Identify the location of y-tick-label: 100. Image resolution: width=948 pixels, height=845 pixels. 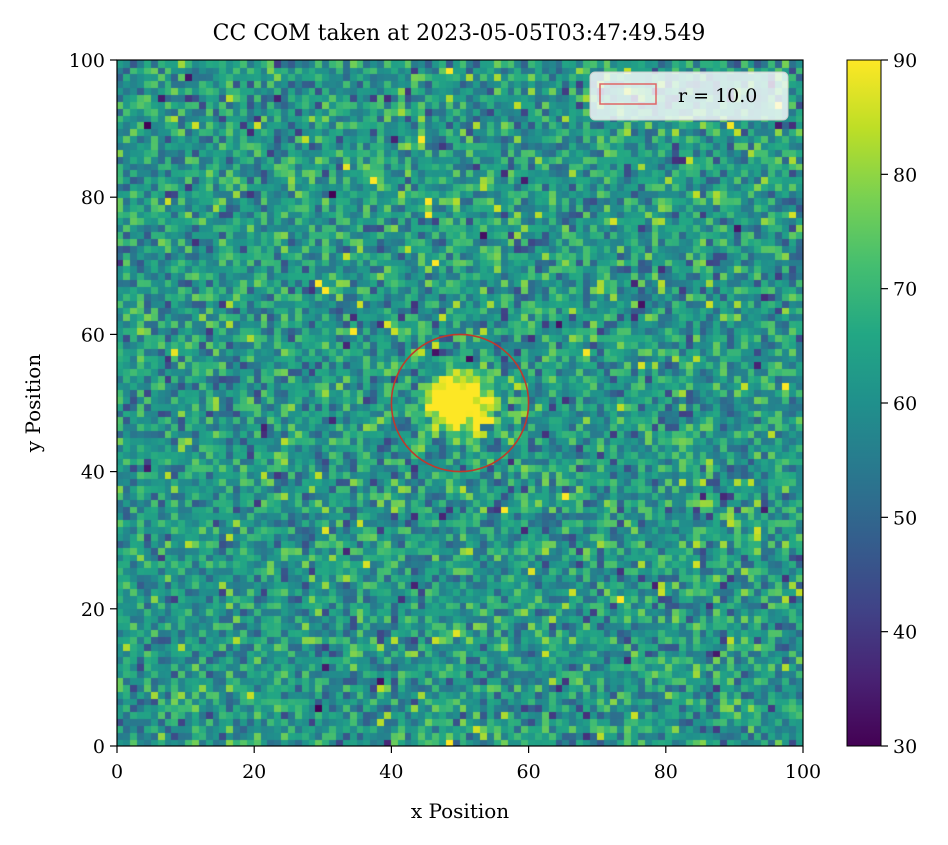
(87, 61).